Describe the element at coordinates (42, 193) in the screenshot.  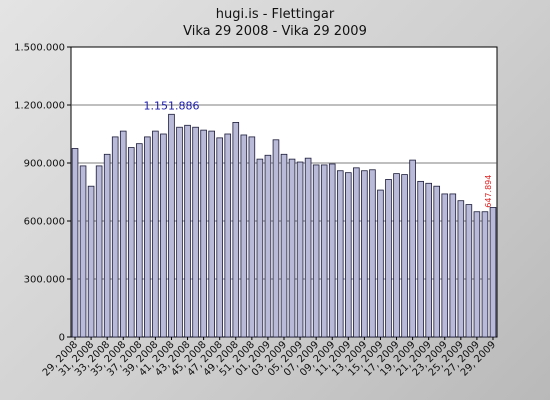
I see `y-axis: 0 300.000 600.000 900.000 1.200.000 1.500.000` at that location.